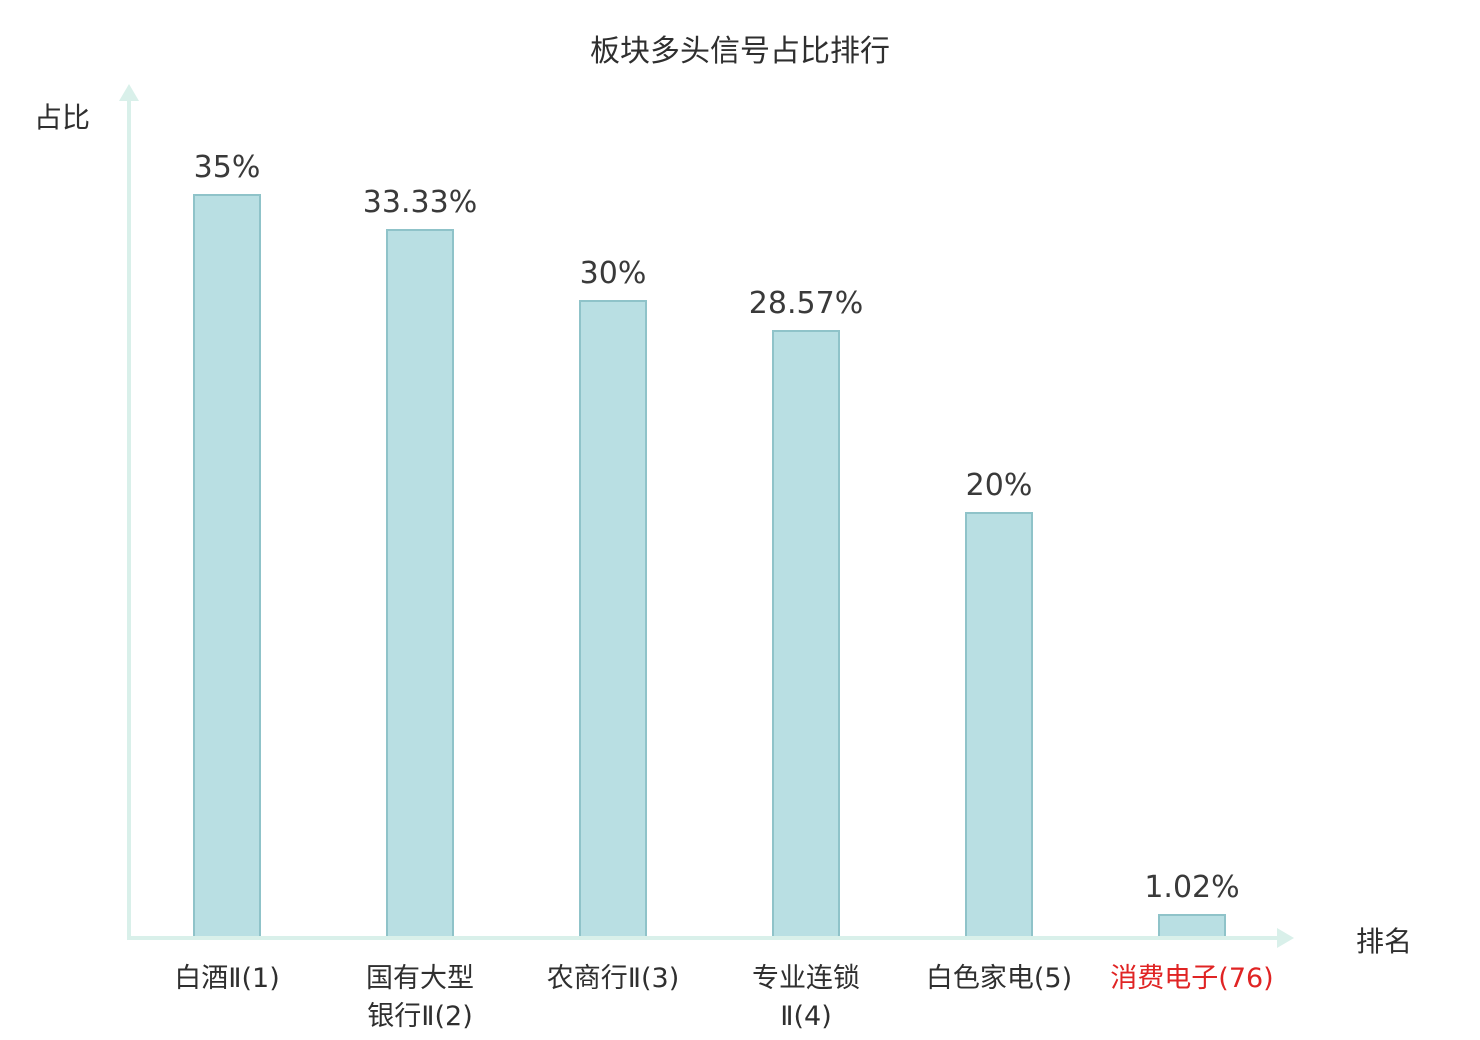 The image size is (1480, 1040). I want to click on bar-value-label: 35%, so click(227, 167).